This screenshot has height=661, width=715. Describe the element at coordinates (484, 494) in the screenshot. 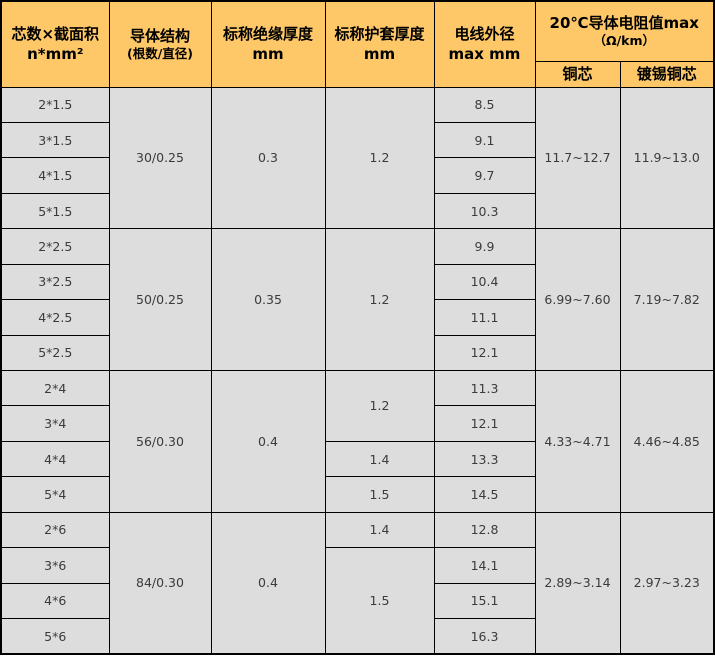

I see `cell-od: 14.5` at that location.